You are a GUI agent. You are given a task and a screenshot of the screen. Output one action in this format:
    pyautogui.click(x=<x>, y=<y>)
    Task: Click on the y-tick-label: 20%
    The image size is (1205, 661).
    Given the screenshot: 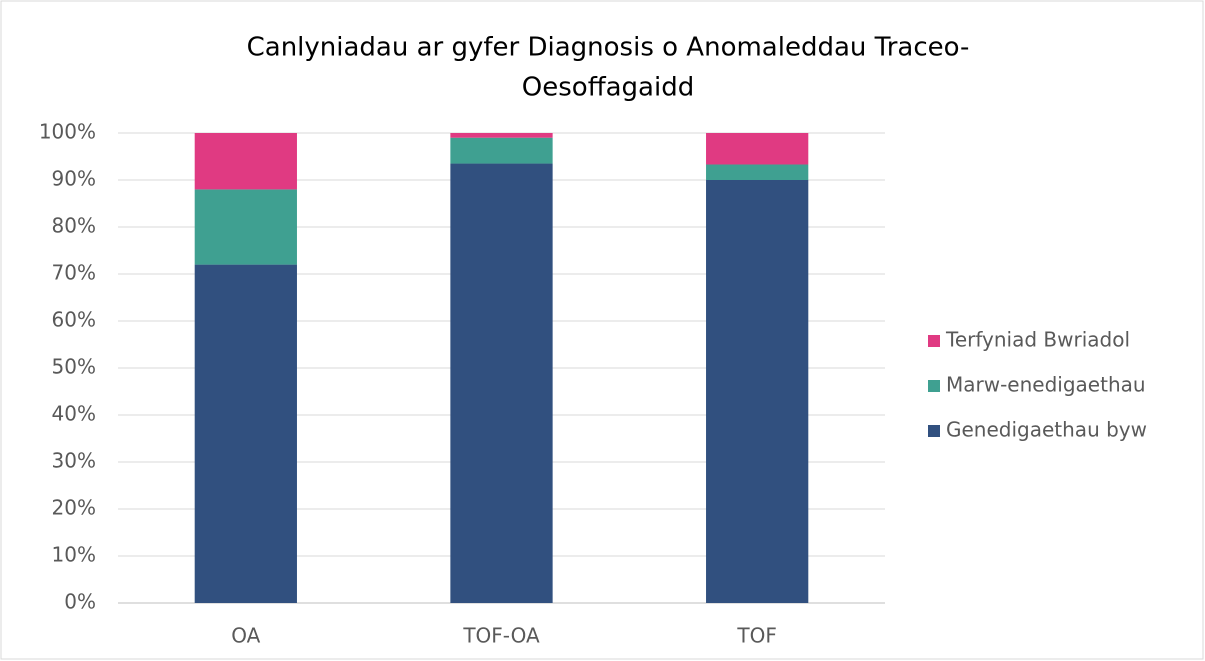 What is the action you would take?
    pyautogui.click(x=74, y=508)
    